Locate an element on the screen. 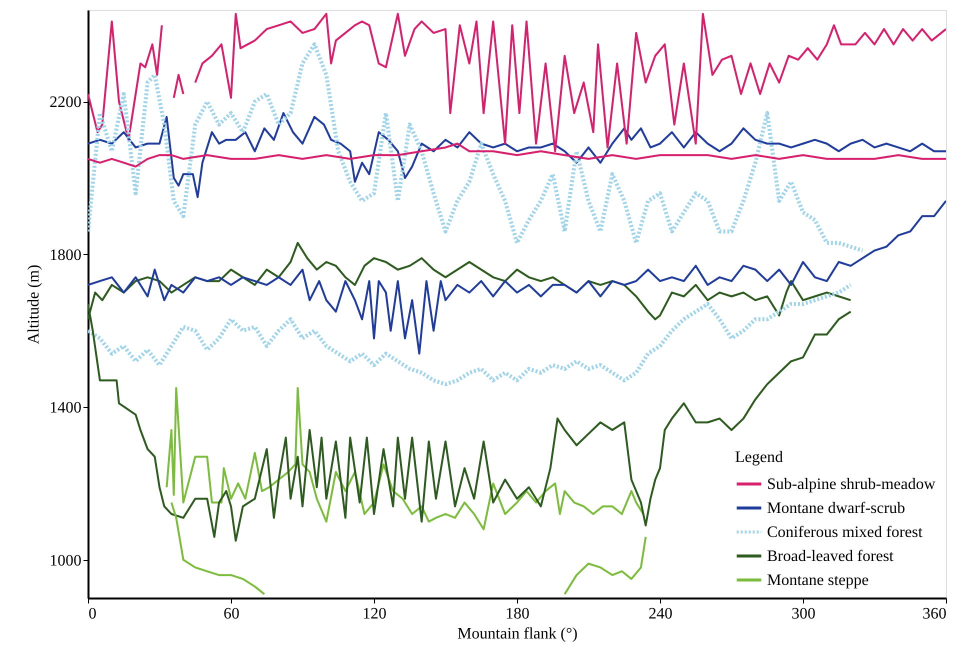  legend-label: Sub-alpine shrub-meadow is located at coordinates (851, 484).